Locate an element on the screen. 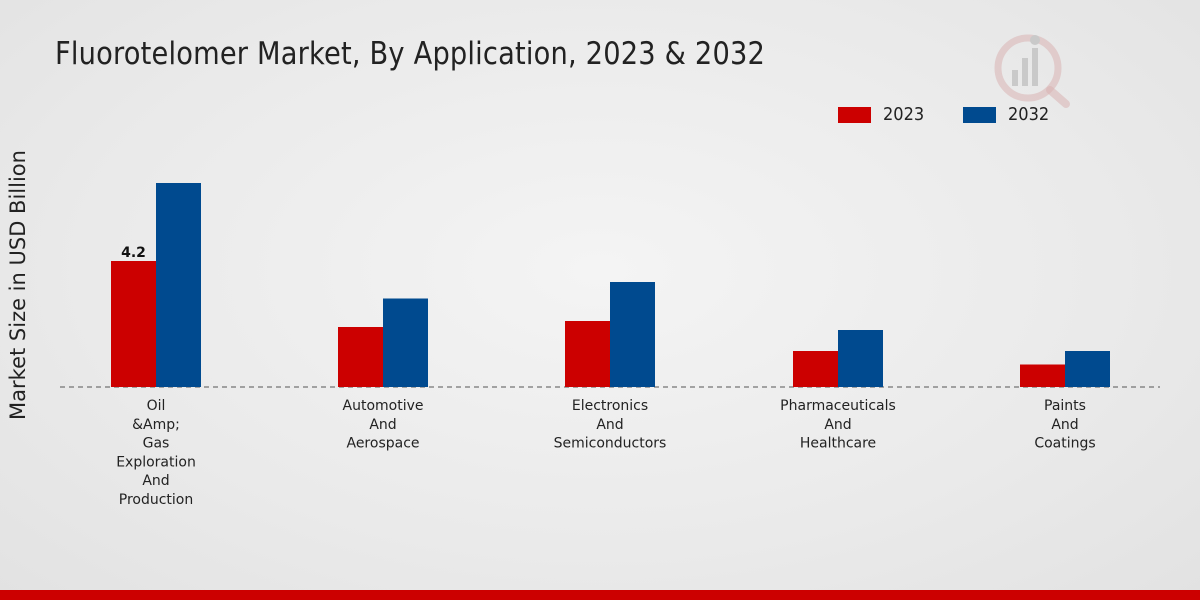 The image size is (1200, 600). footer-bar is located at coordinates (600, 595).